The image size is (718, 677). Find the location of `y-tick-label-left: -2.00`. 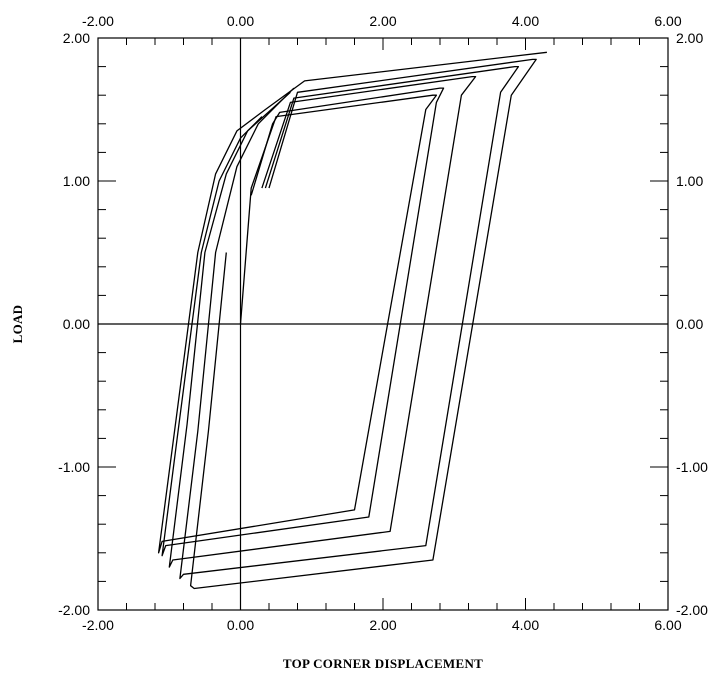

y-tick-label-left: -2.00 is located at coordinates (74, 610).